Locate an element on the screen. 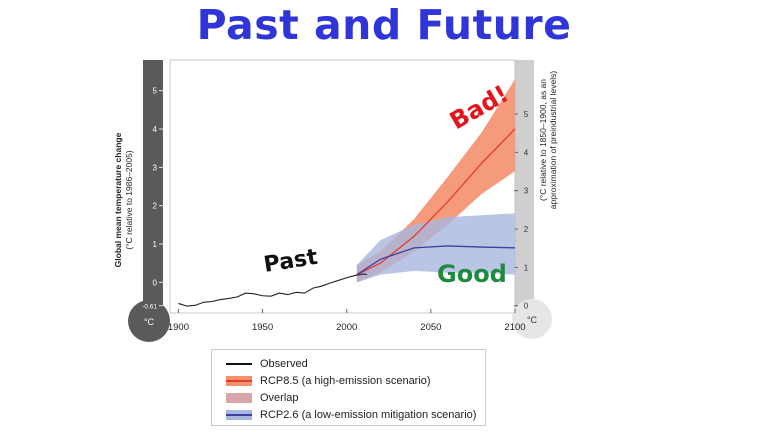 This screenshot has height=432, width=768. legend-swatch-overlap is located at coordinates (239, 398).